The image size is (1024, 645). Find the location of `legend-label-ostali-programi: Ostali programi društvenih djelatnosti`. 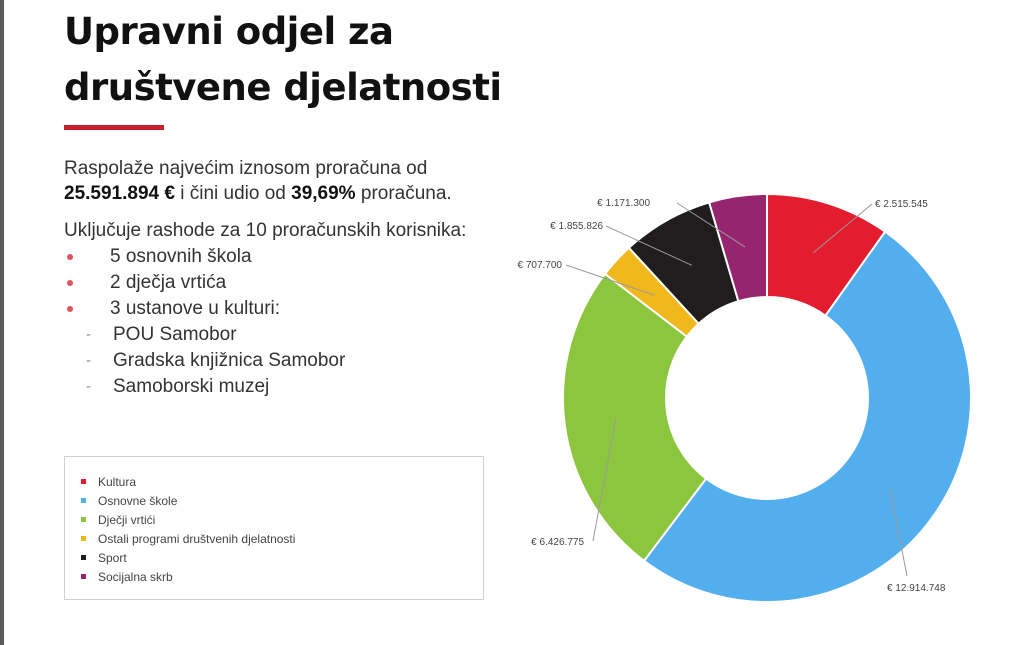

legend-label-ostali-programi: Ostali programi društvenih djelatnosti is located at coordinates (197, 538).